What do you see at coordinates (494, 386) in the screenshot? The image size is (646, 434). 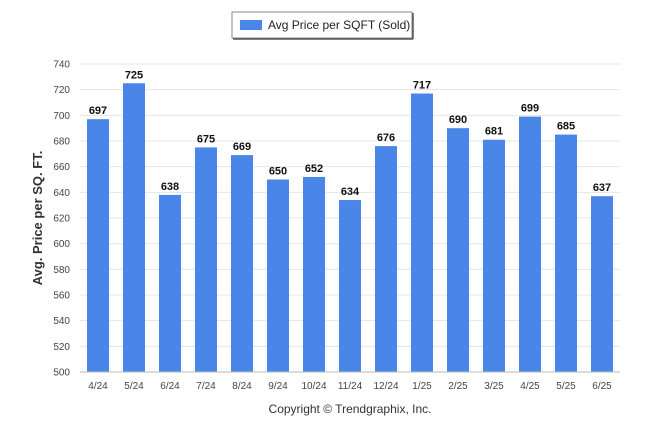 I see `x-tick-label: 3/25` at bounding box center [494, 386].